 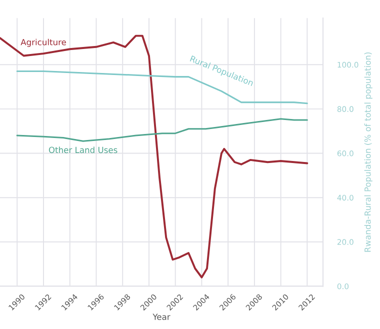 I want to click on series-label: Agriculture, so click(x=43, y=42).